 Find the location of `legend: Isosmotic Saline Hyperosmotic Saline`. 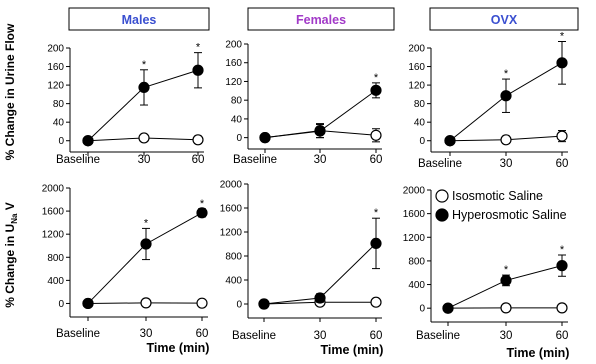

legend: Isosmotic Saline Hyperosmotic Saline is located at coordinates (501, 205).